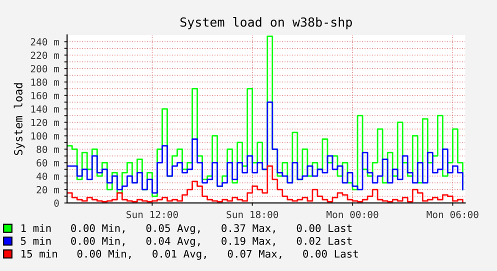  I want to click on y-tick-label: 120 m, so click(45, 122).